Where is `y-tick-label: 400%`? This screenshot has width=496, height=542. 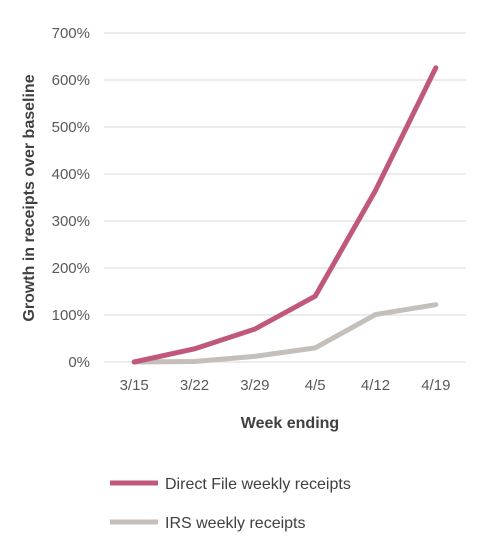
y-tick-label: 400% is located at coordinates (71, 174).